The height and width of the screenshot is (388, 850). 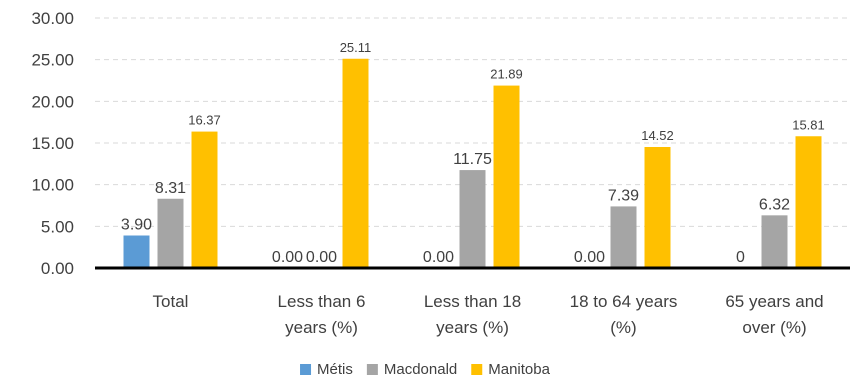 What do you see at coordinates (52, 60) in the screenshot?
I see `y-tick-label: 25.00` at bounding box center [52, 60].